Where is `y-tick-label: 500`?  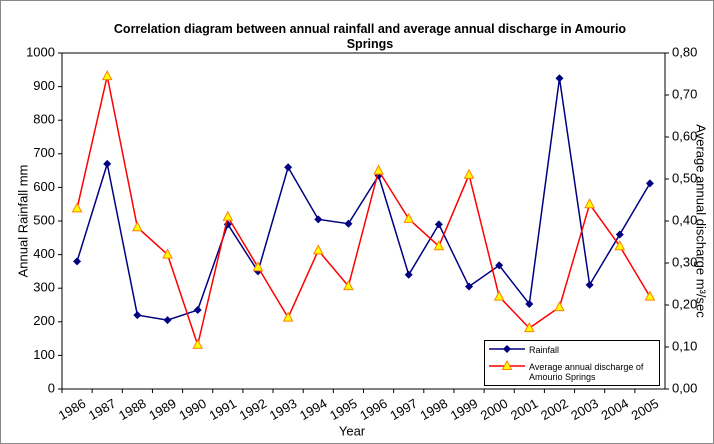 y-tick-label: 500 is located at coordinates (44, 219).